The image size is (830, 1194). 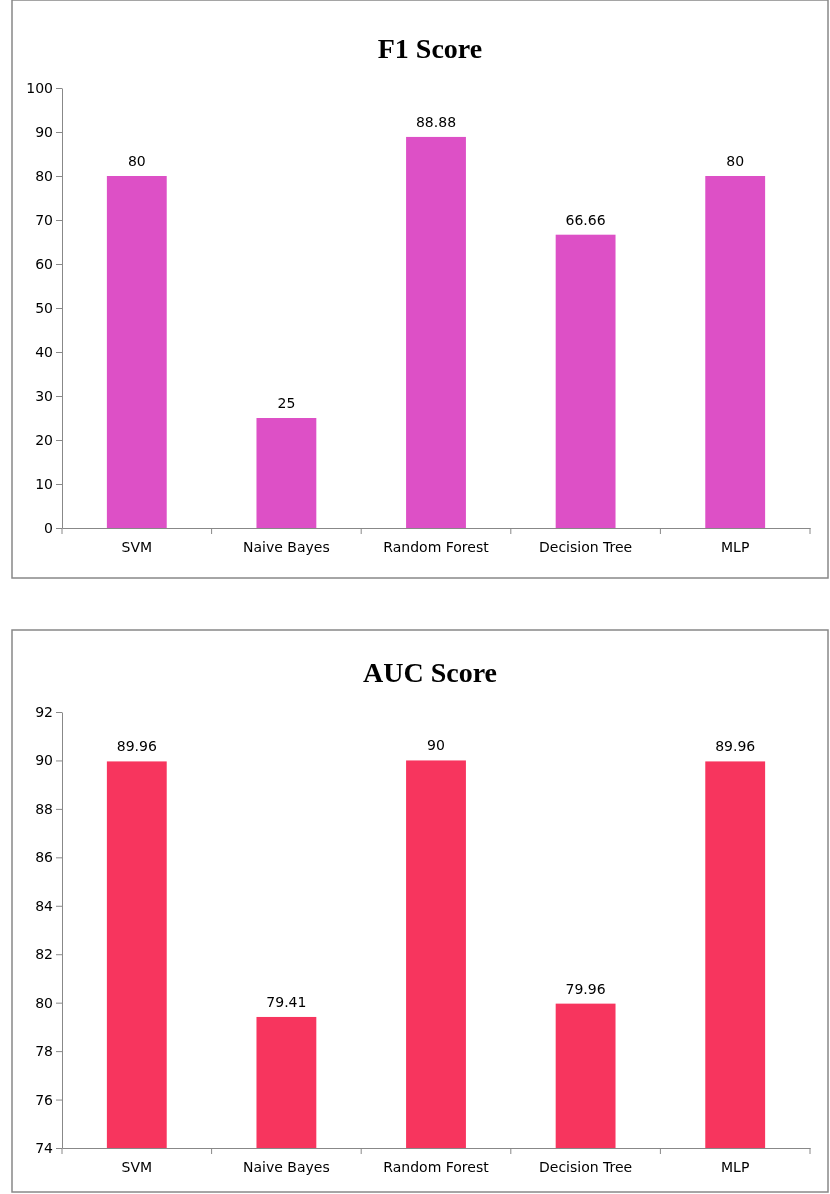 What do you see at coordinates (44, 395) in the screenshot?
I see `y-tick-label: 30` at bounding box center [44, 395].